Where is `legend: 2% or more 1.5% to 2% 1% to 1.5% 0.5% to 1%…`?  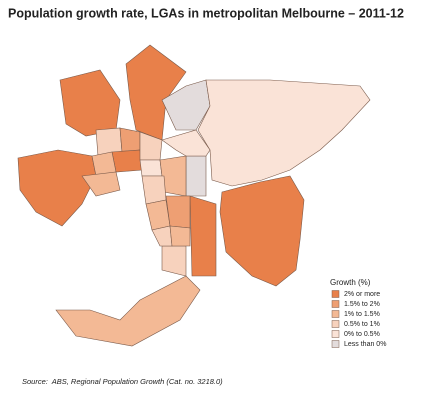 legend: 2% or more 1.5% to 2% 1% to 1.5% 0.5% to 1%… is located at coordinates (358, 319).